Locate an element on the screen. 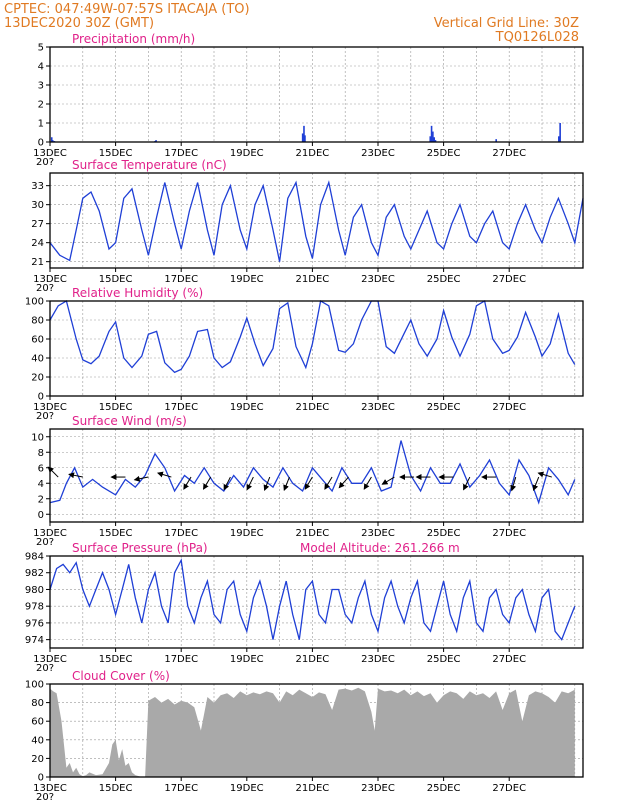 Image resolution: width=618 pixels, height=800 pixels. pressure-ytick-label: 976 is located at coordinates (34, 623).